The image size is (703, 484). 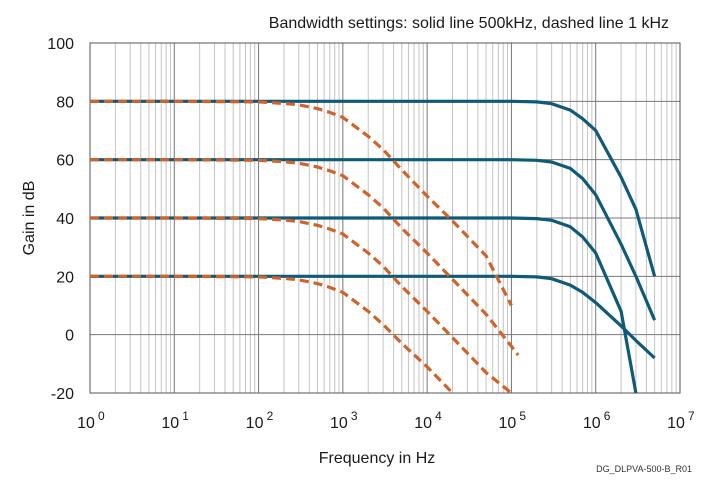 I want to click on y-tick-label: 80, so click(x=65, y=102).